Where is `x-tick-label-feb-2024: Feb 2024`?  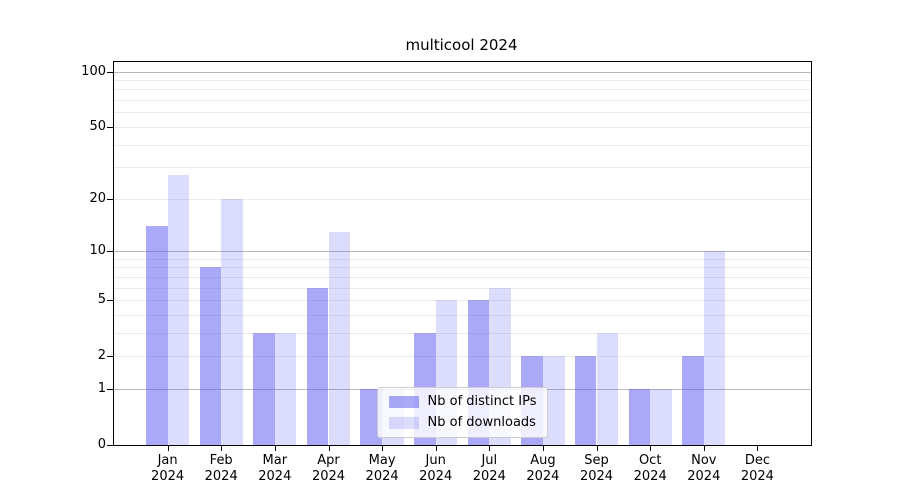 x-tick-label-feb-2024: Feb 2024 is located at coordinates (221, 468).